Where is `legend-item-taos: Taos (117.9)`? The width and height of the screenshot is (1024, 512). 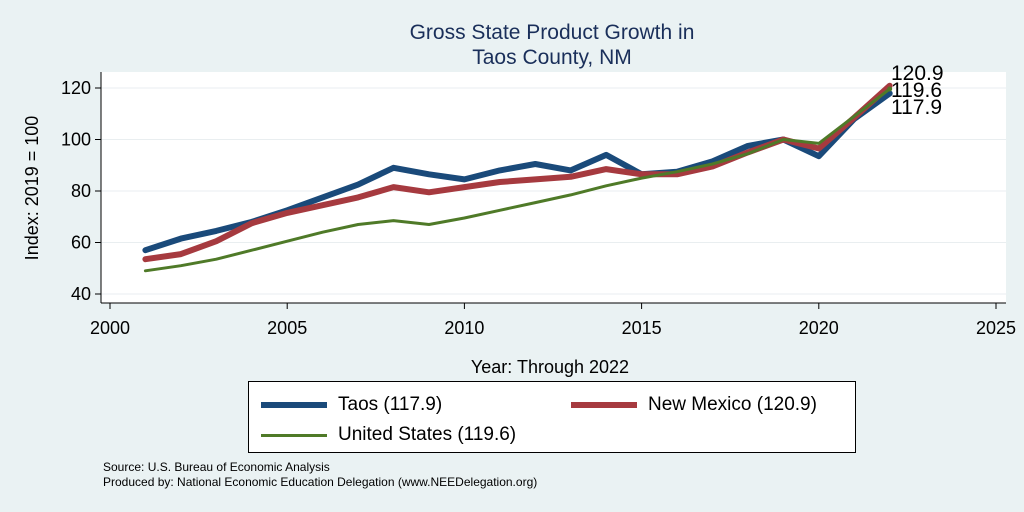
legend-item-taos: Taos (117.9) is located at coordinates (351, 405).